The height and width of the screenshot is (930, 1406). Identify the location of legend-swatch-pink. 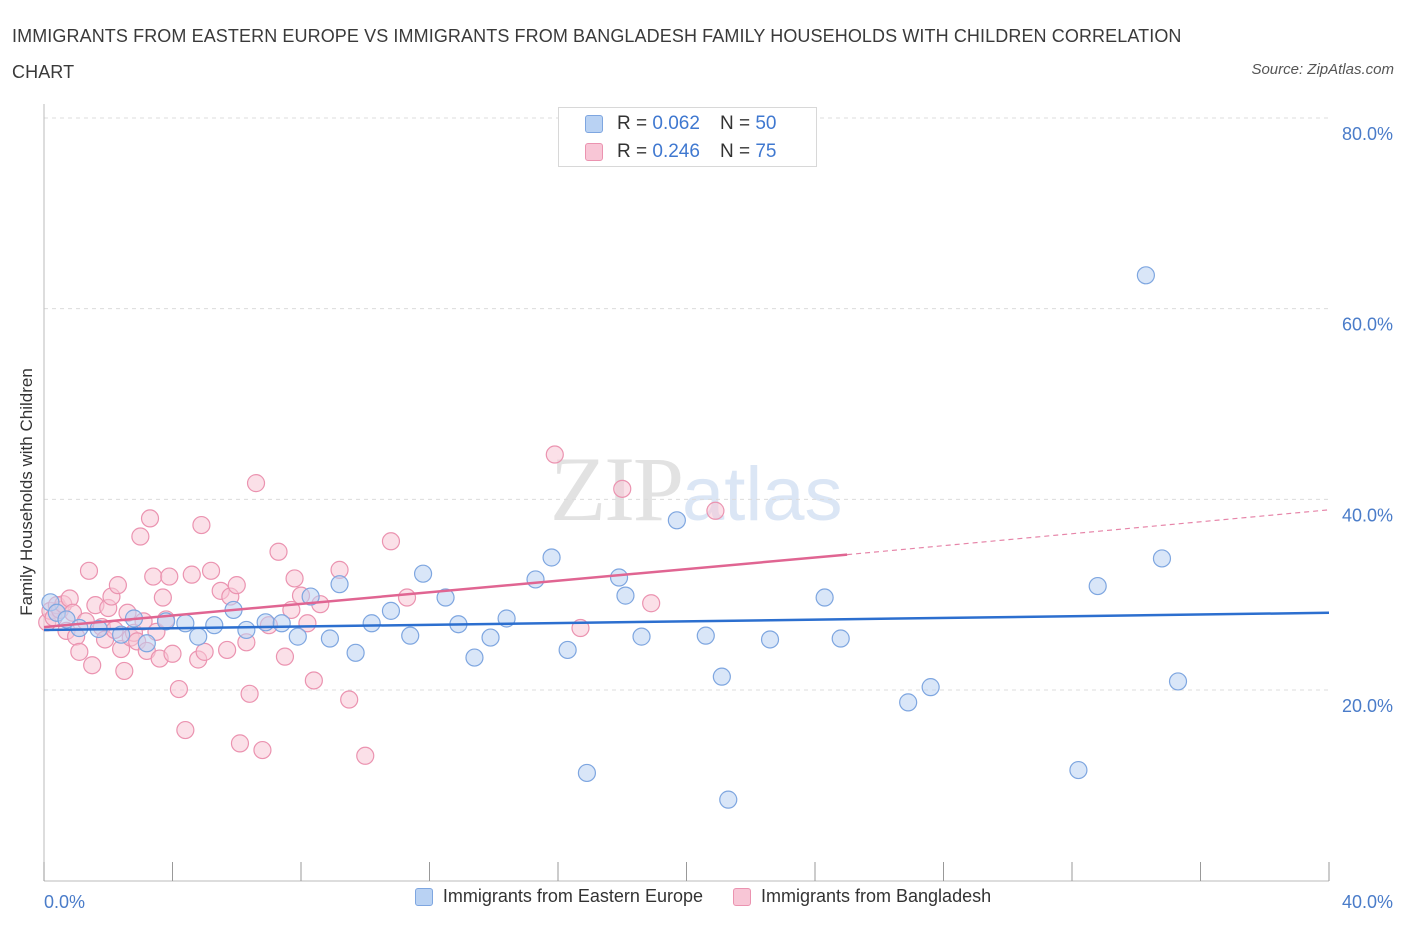
(594, 152).